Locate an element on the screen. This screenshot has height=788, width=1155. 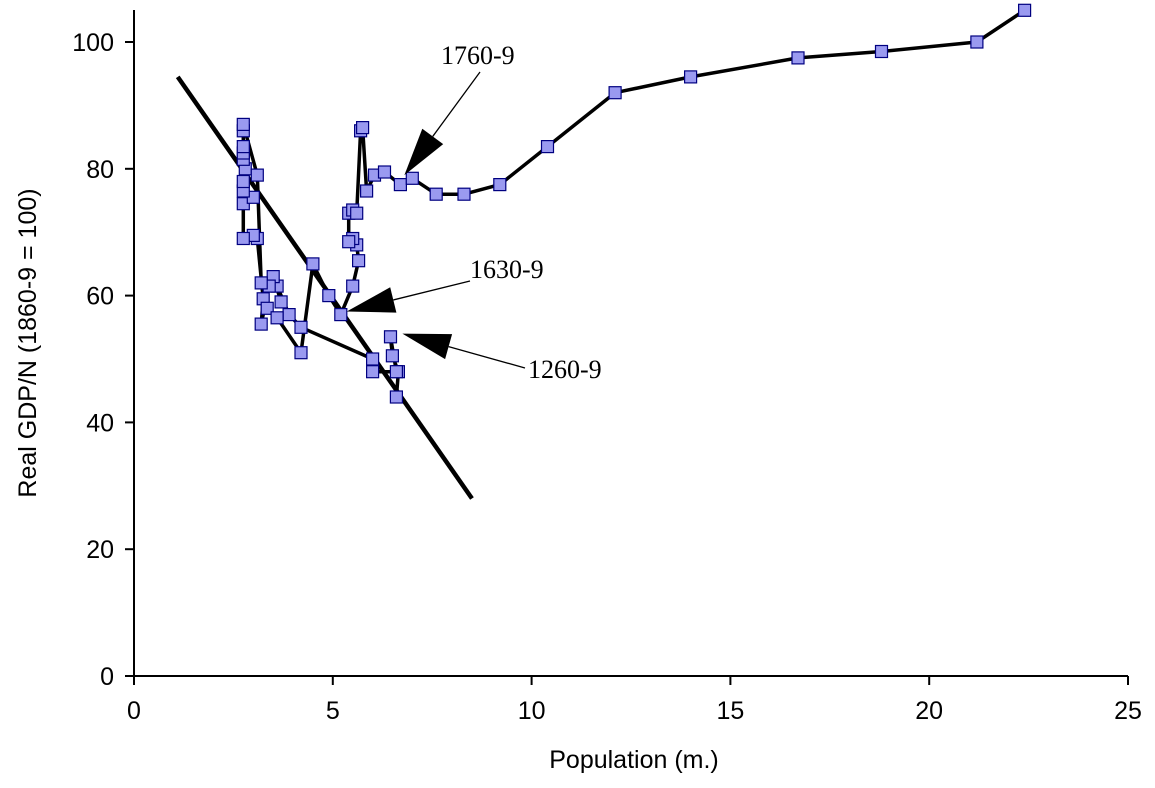
annotation-layer: 1760-9 1630-9 1260-9 is located at coordinates (474, 212).